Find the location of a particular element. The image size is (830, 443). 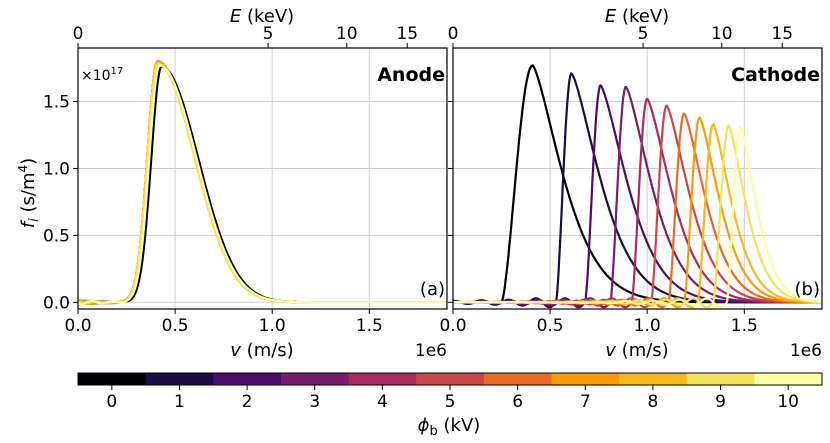

colorbar-tick-label: 7 is located at coordinates (585, 402).